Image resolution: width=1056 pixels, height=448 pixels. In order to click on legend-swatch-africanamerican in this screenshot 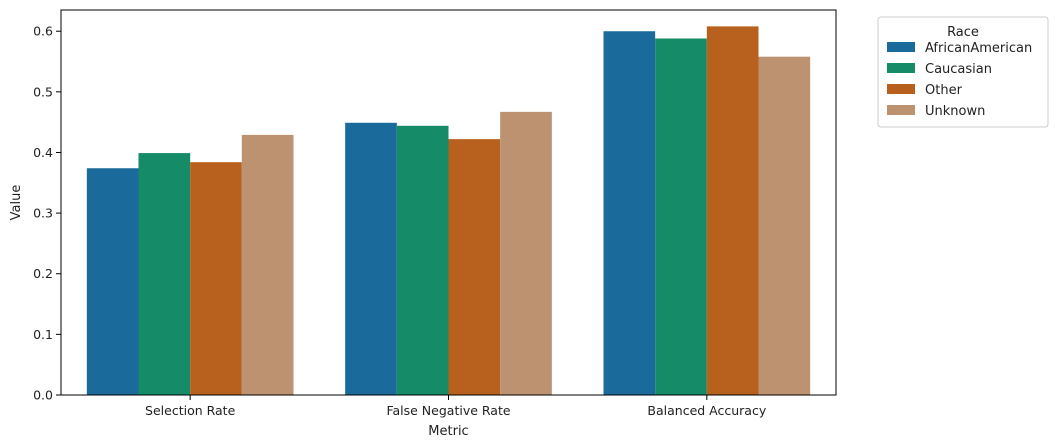, I will do `click(901, 47)`.